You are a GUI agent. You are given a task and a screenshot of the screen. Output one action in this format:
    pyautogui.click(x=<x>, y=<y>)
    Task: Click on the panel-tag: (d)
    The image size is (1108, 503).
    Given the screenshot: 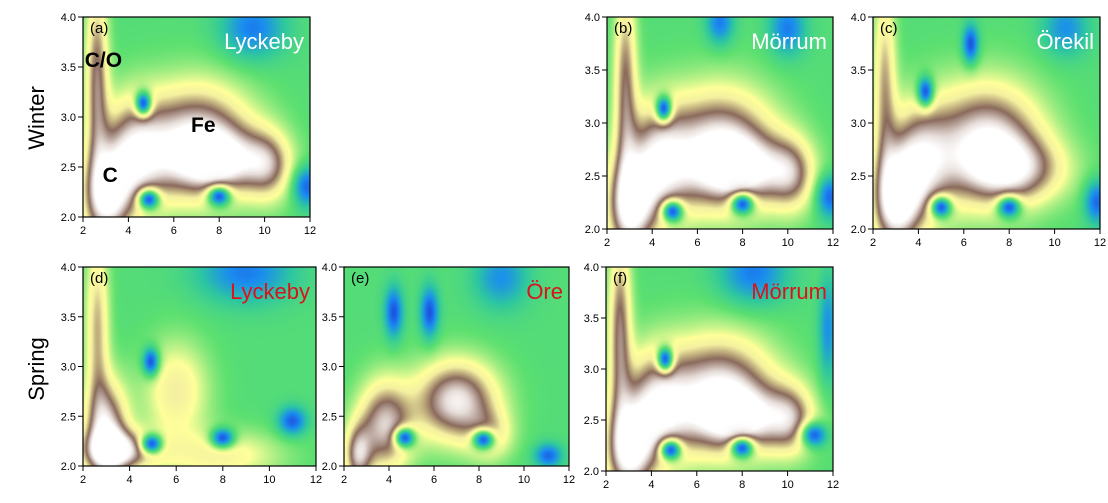 What is the action you would take?
    pyautogui.click(x=99, y=278)
    